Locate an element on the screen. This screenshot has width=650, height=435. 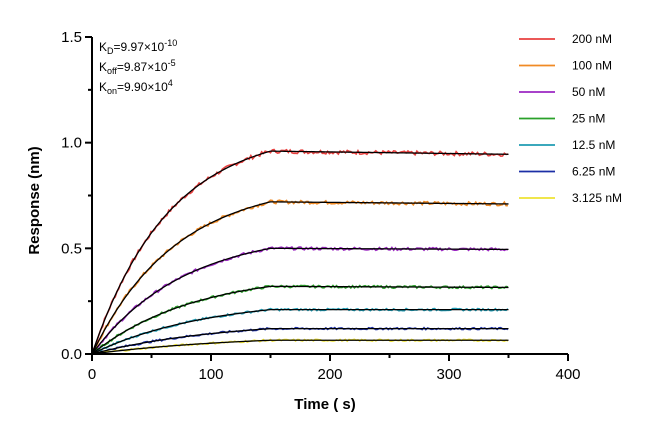
annotation-kon: Kon=9.90×104 is located at coordinates (136, 87).